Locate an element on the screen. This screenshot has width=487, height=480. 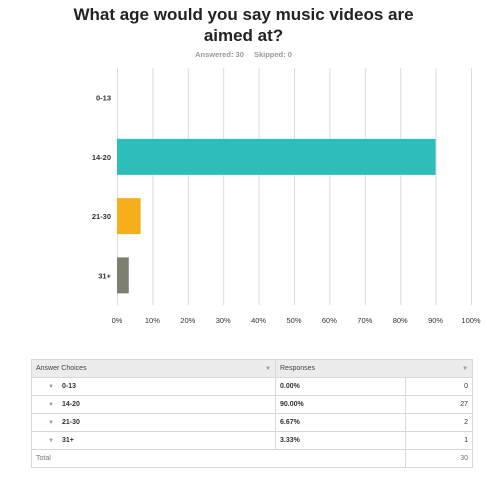
table-row: ▼ 14-20 90.00% 27 is located at coordinates (252, 404).